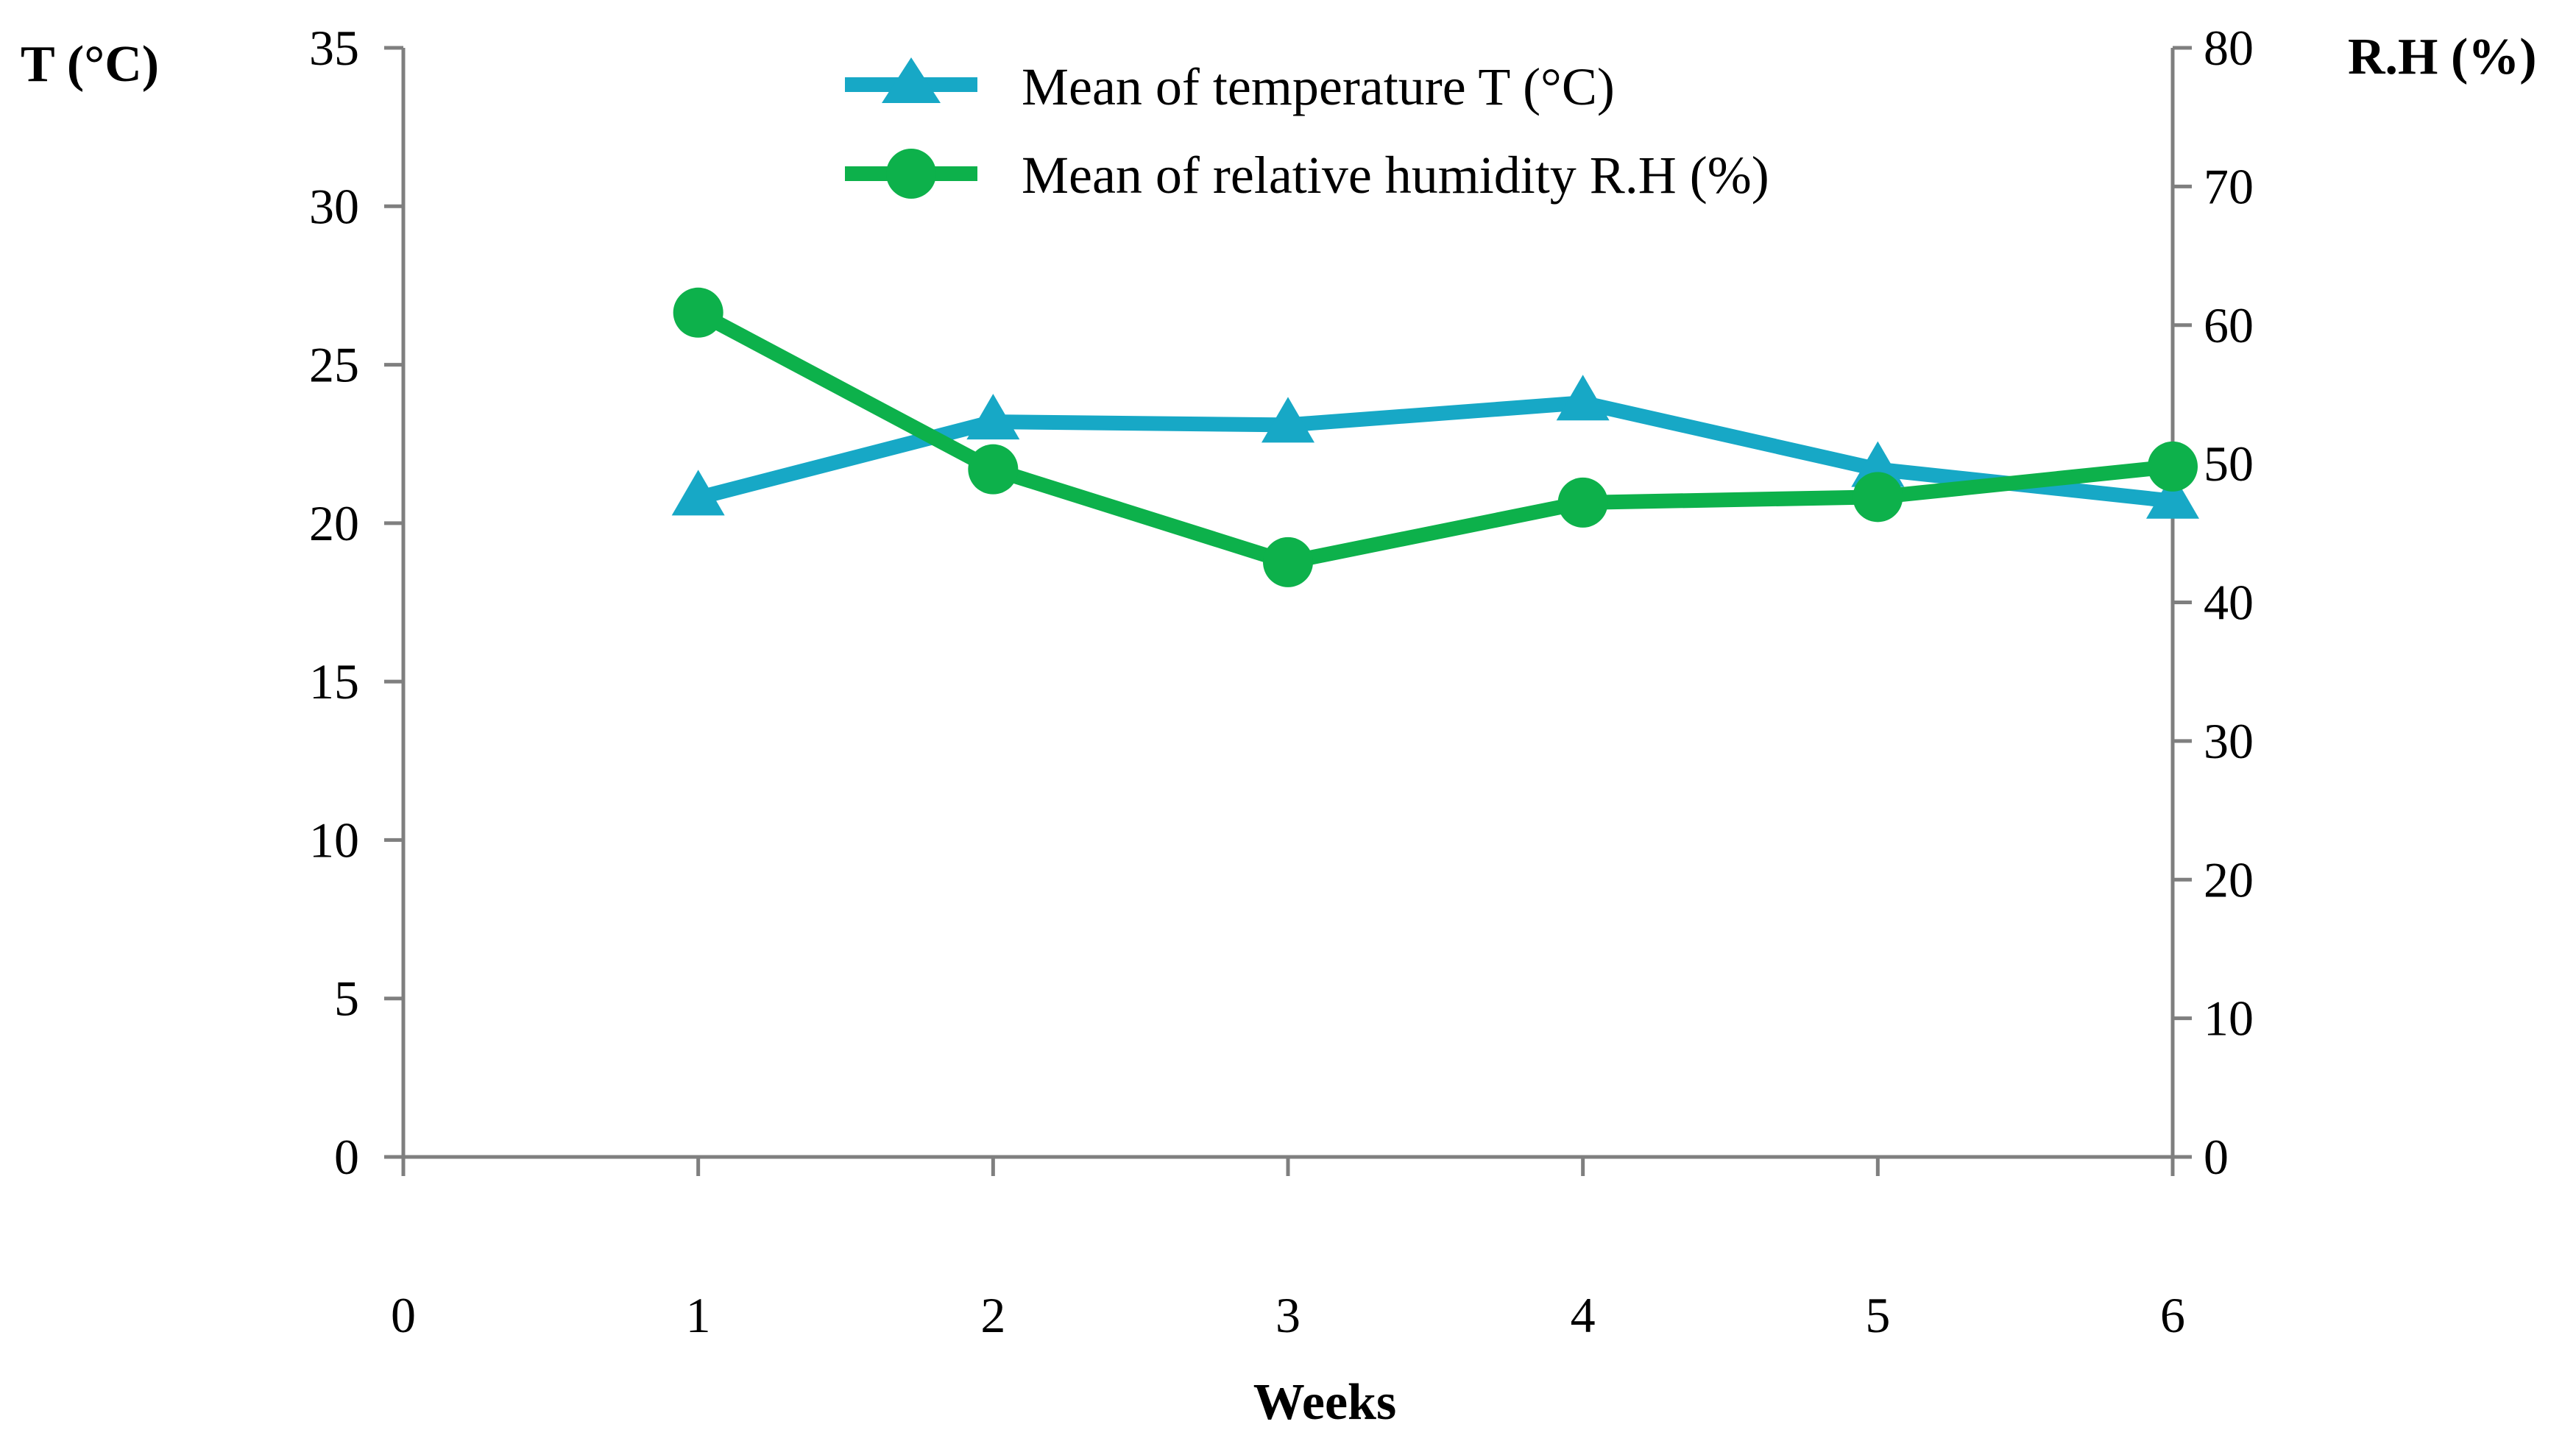  What do you see at coordinates (2229, 325) in the screenshot?
I see `y-right-tick-label: 60` at bounding box center [2229, 325].